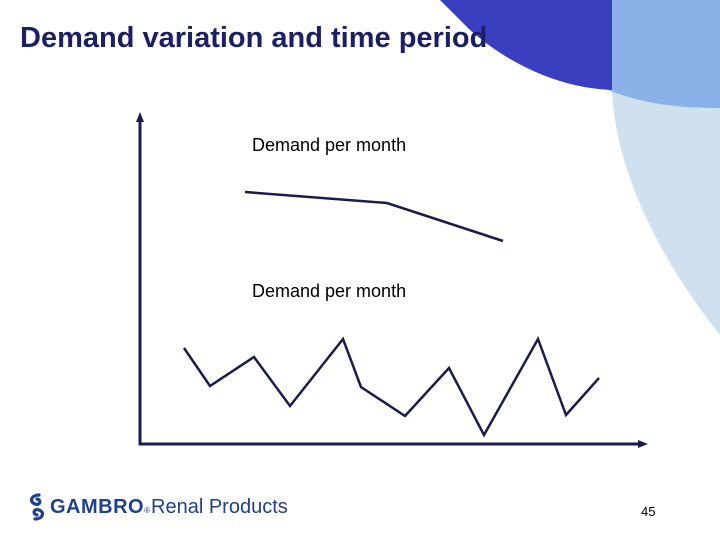 The width and height of the screenshot is (720, 540). I want to click on x-axis-arrow, so click(643, 444).